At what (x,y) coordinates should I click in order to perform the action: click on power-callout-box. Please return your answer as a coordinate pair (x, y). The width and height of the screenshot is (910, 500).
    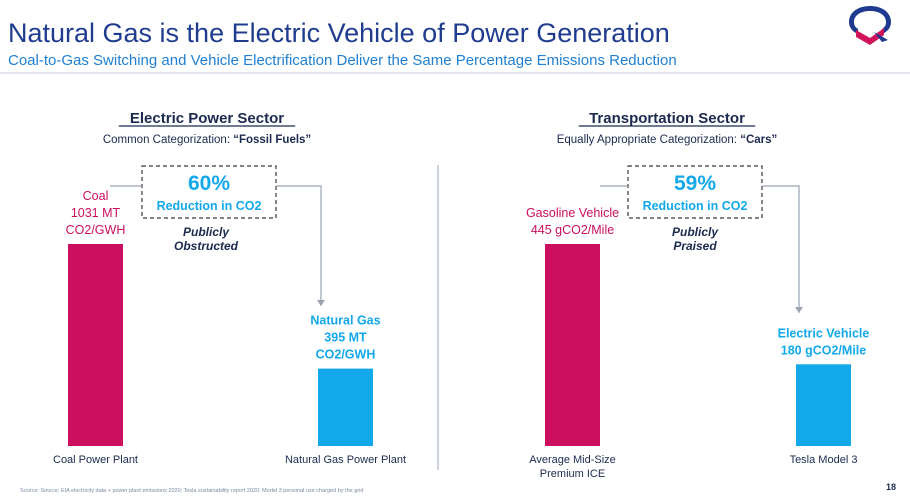
    Looking at the image, I should click on (209, 192).